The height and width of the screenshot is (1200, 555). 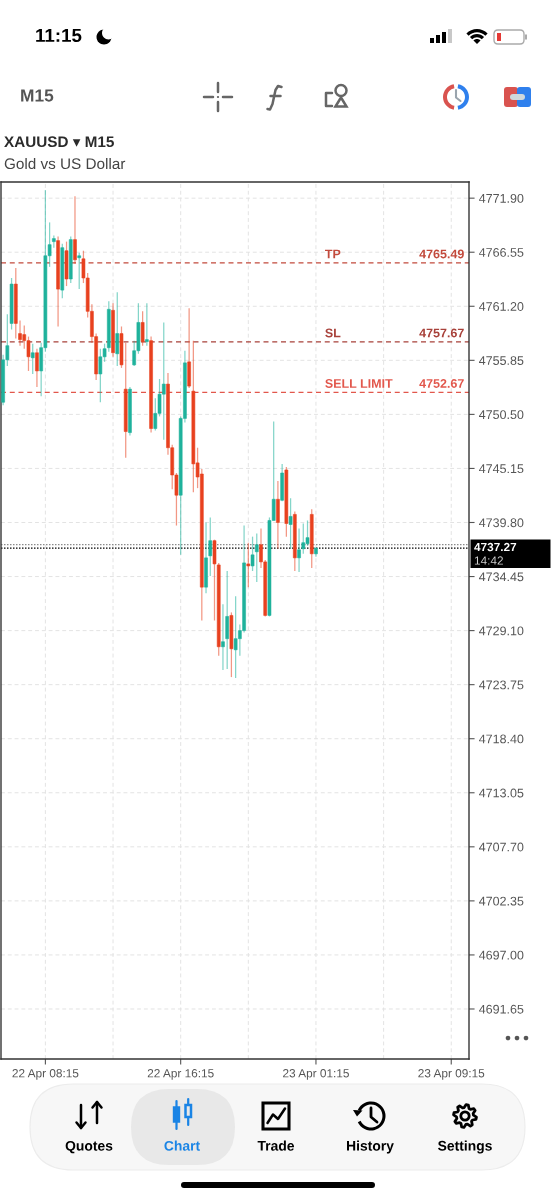 What do you see at coordinates (501, 1009) in the screenshot?
I see `y-tick-label: 4691.65` at bounding box center [501, 1009].